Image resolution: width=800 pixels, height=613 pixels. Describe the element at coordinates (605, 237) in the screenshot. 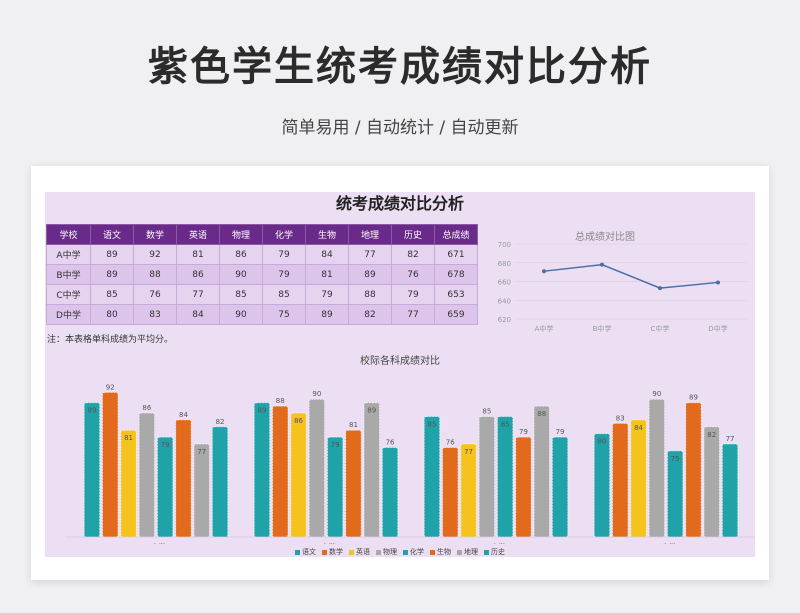

I see `line-chart-title: 总成绩对比图` at that location.